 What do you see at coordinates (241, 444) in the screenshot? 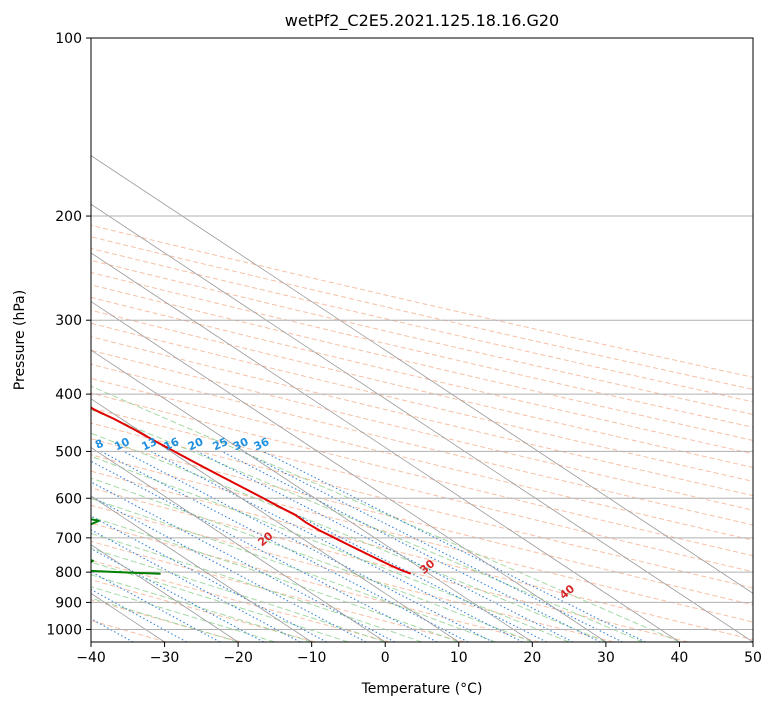
I see `mixing-ratio-label: 30` at bounding box center [241, 444].